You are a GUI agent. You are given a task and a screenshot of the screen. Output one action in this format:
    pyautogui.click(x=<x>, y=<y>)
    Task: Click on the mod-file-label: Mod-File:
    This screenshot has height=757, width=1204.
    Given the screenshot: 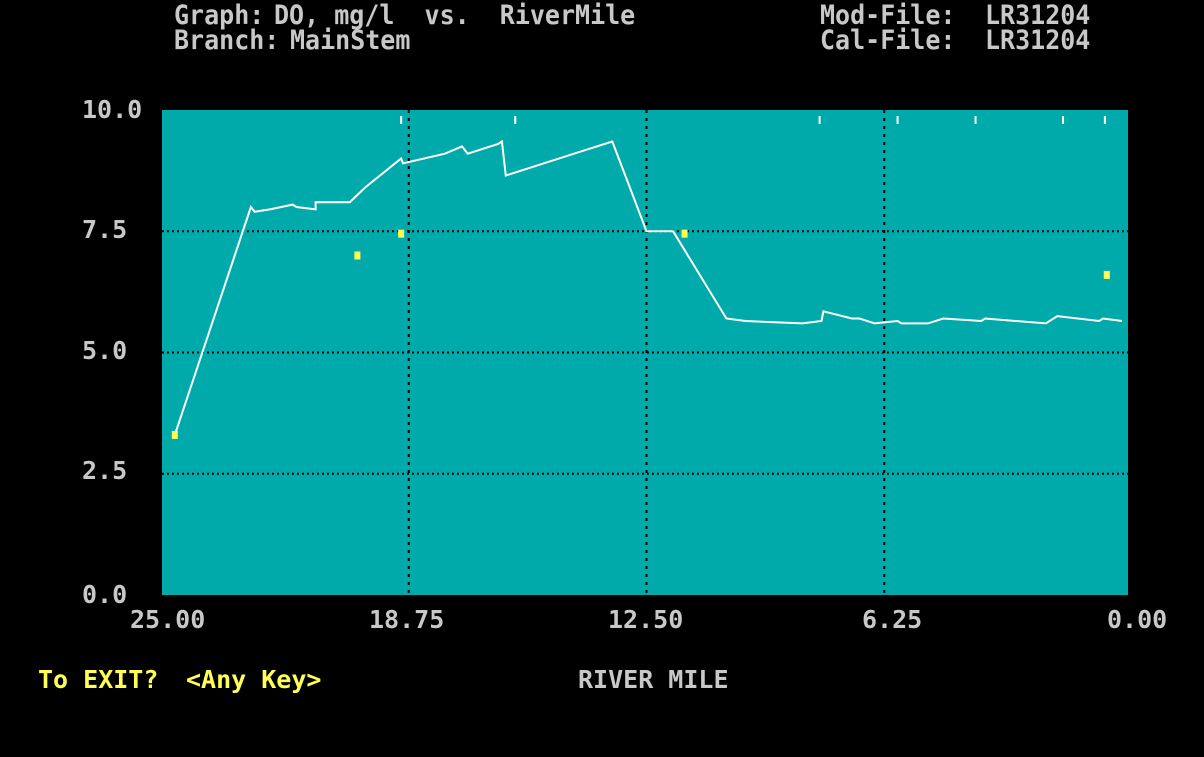 What is the action you would take?
    pyautogui.click(x=888, y=15)
    